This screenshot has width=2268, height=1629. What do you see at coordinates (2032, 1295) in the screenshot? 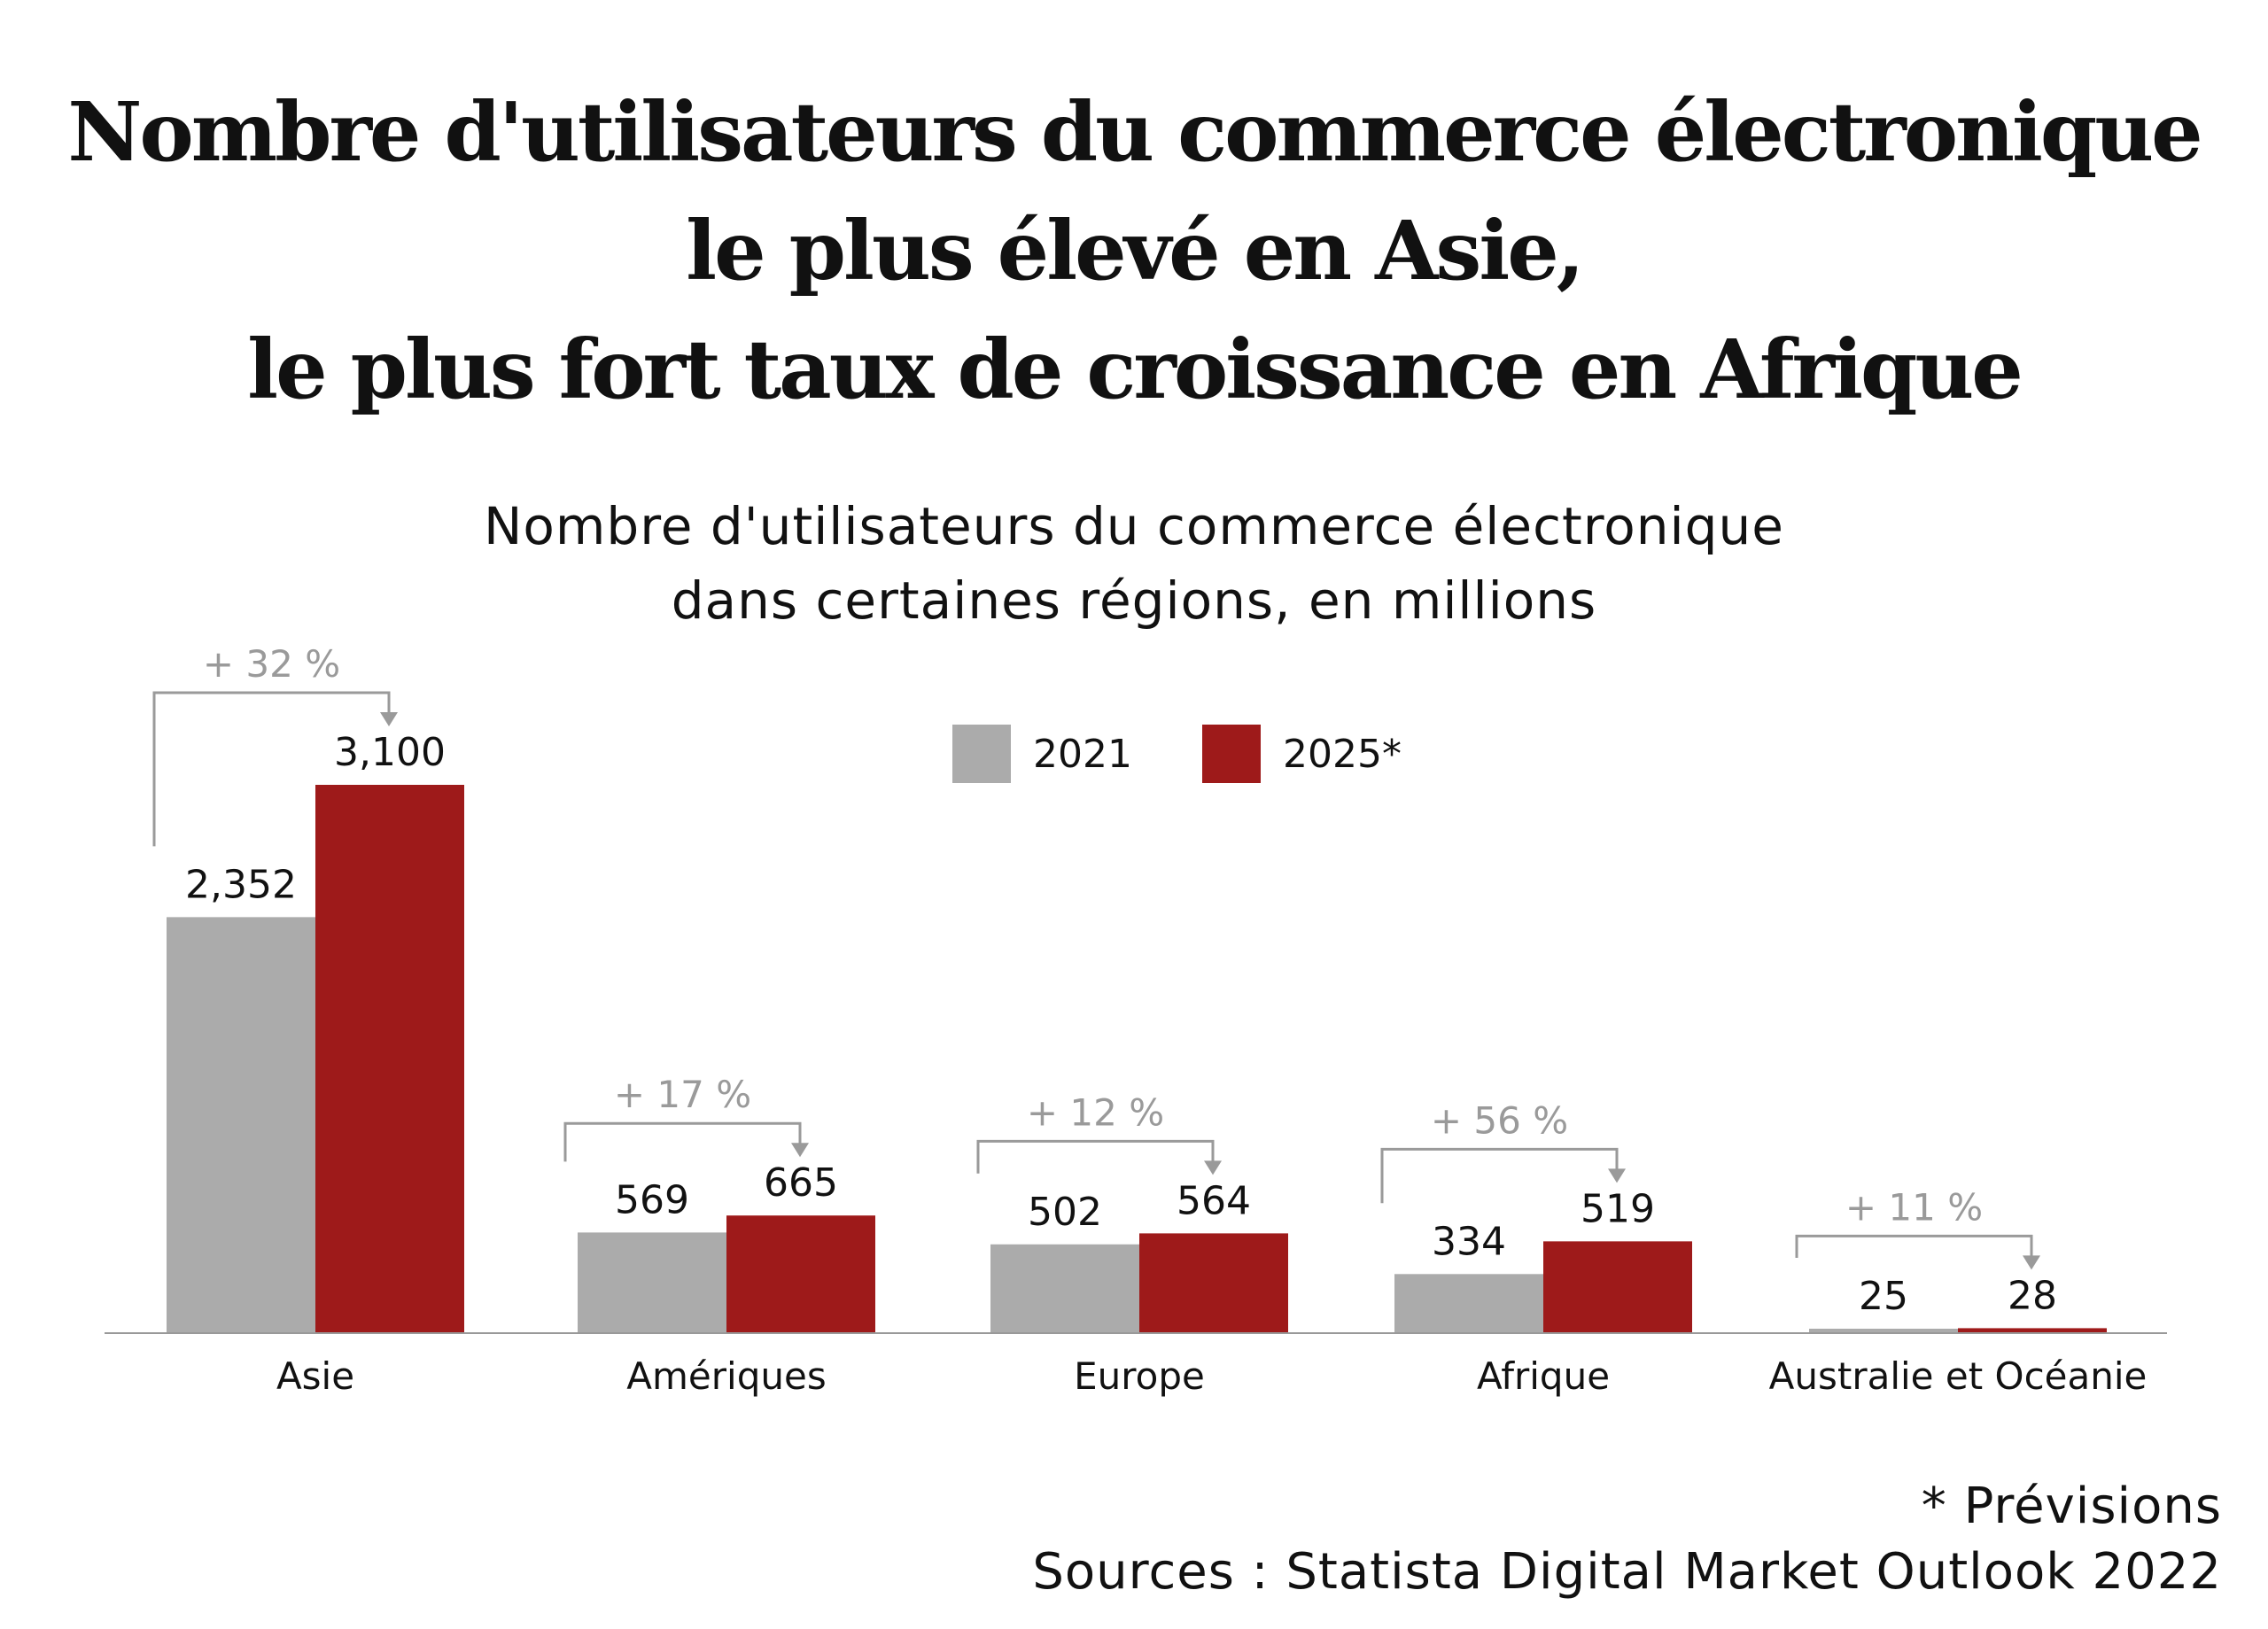
I see `data-label-2025-4: 28` at bounding box center [2032, 1295].